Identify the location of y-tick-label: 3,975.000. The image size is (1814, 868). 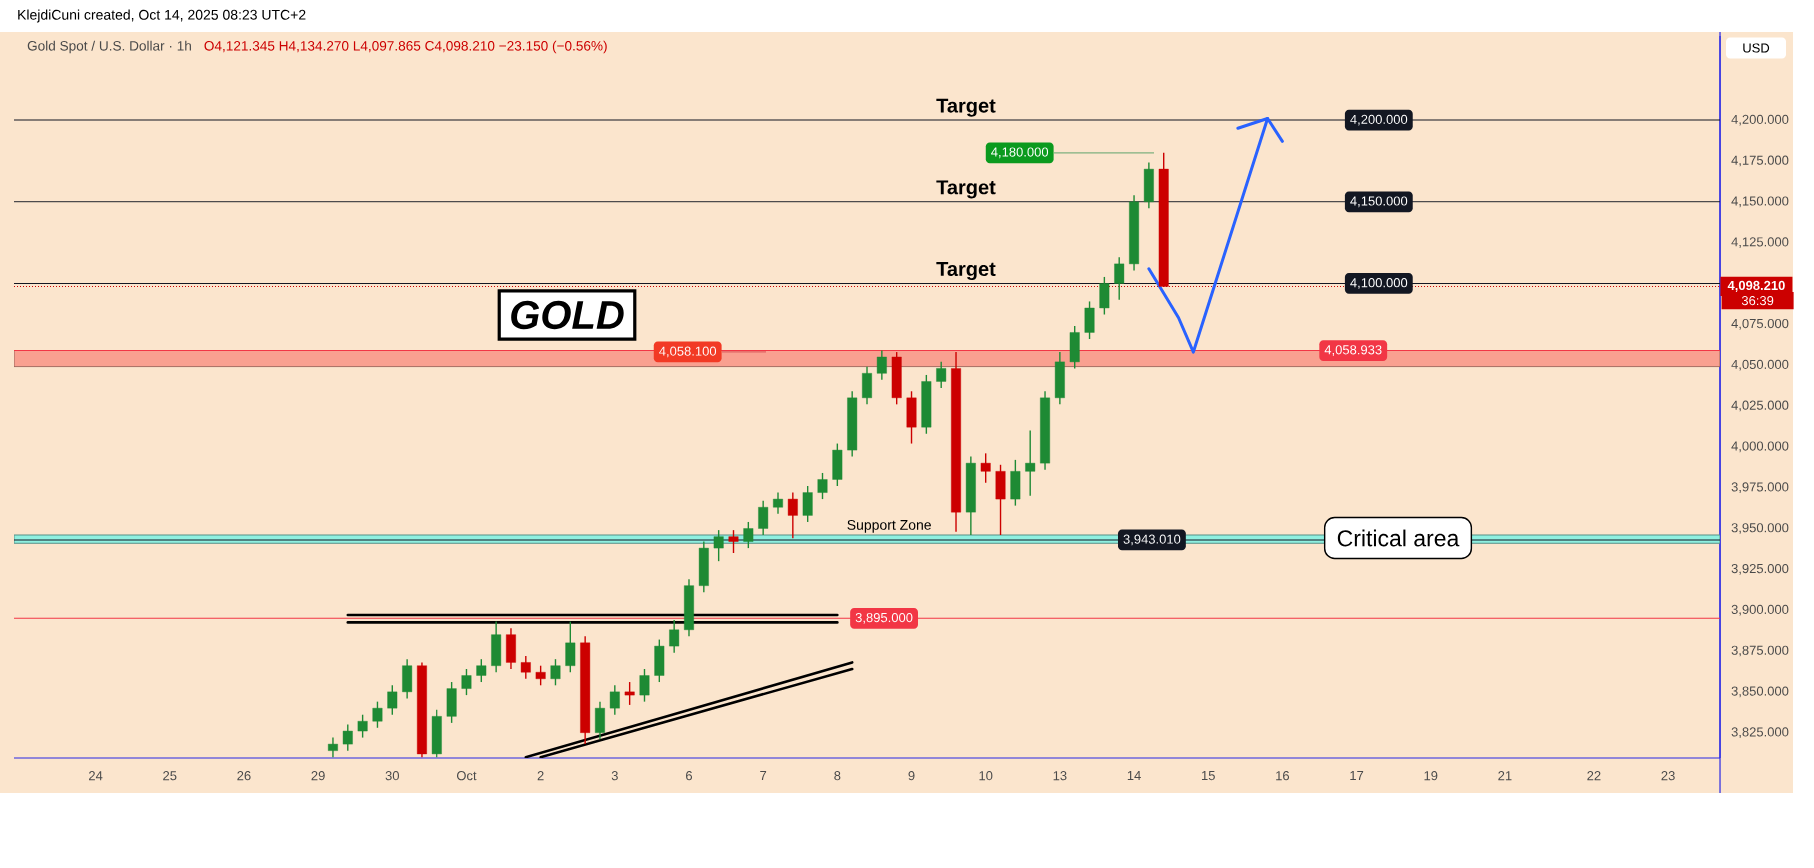
(1760, 488).